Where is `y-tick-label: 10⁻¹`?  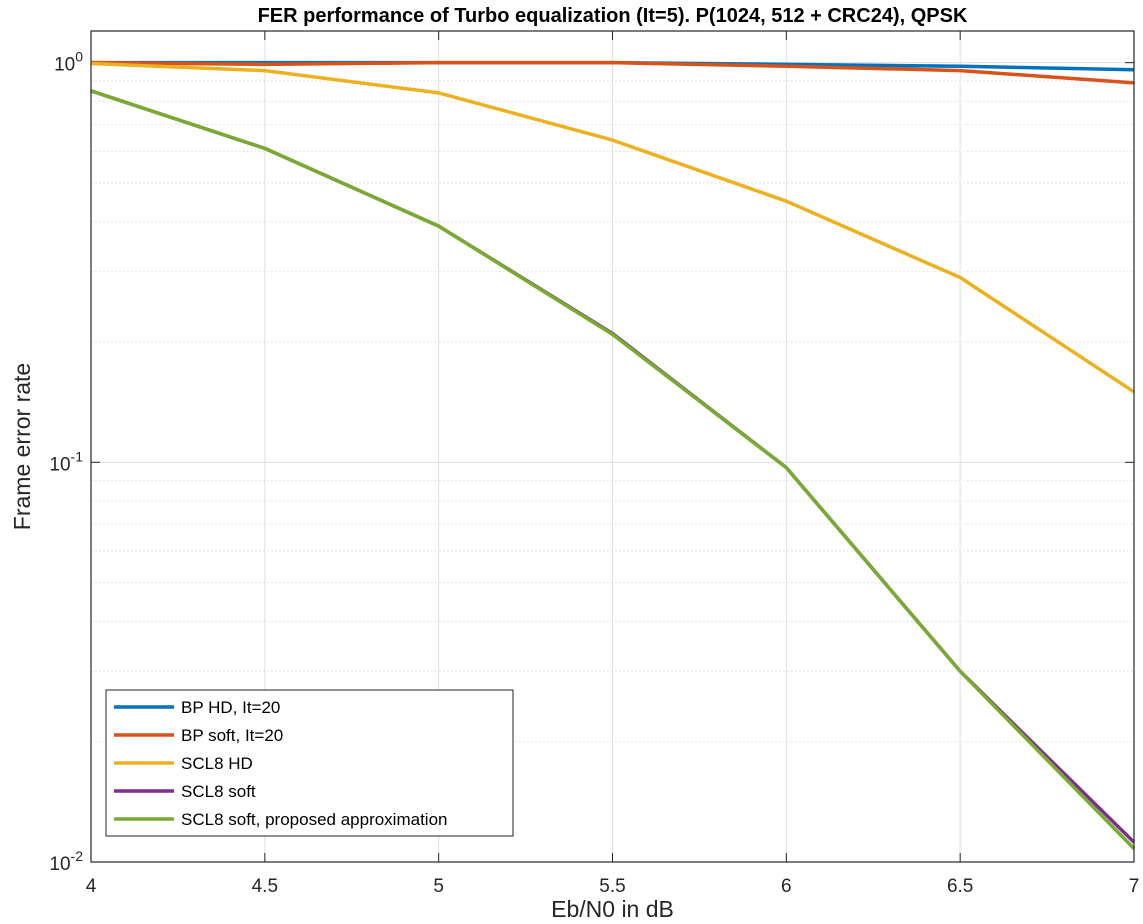
y-tick-label: 10⁻¹ is located at coordinates (66, 461).